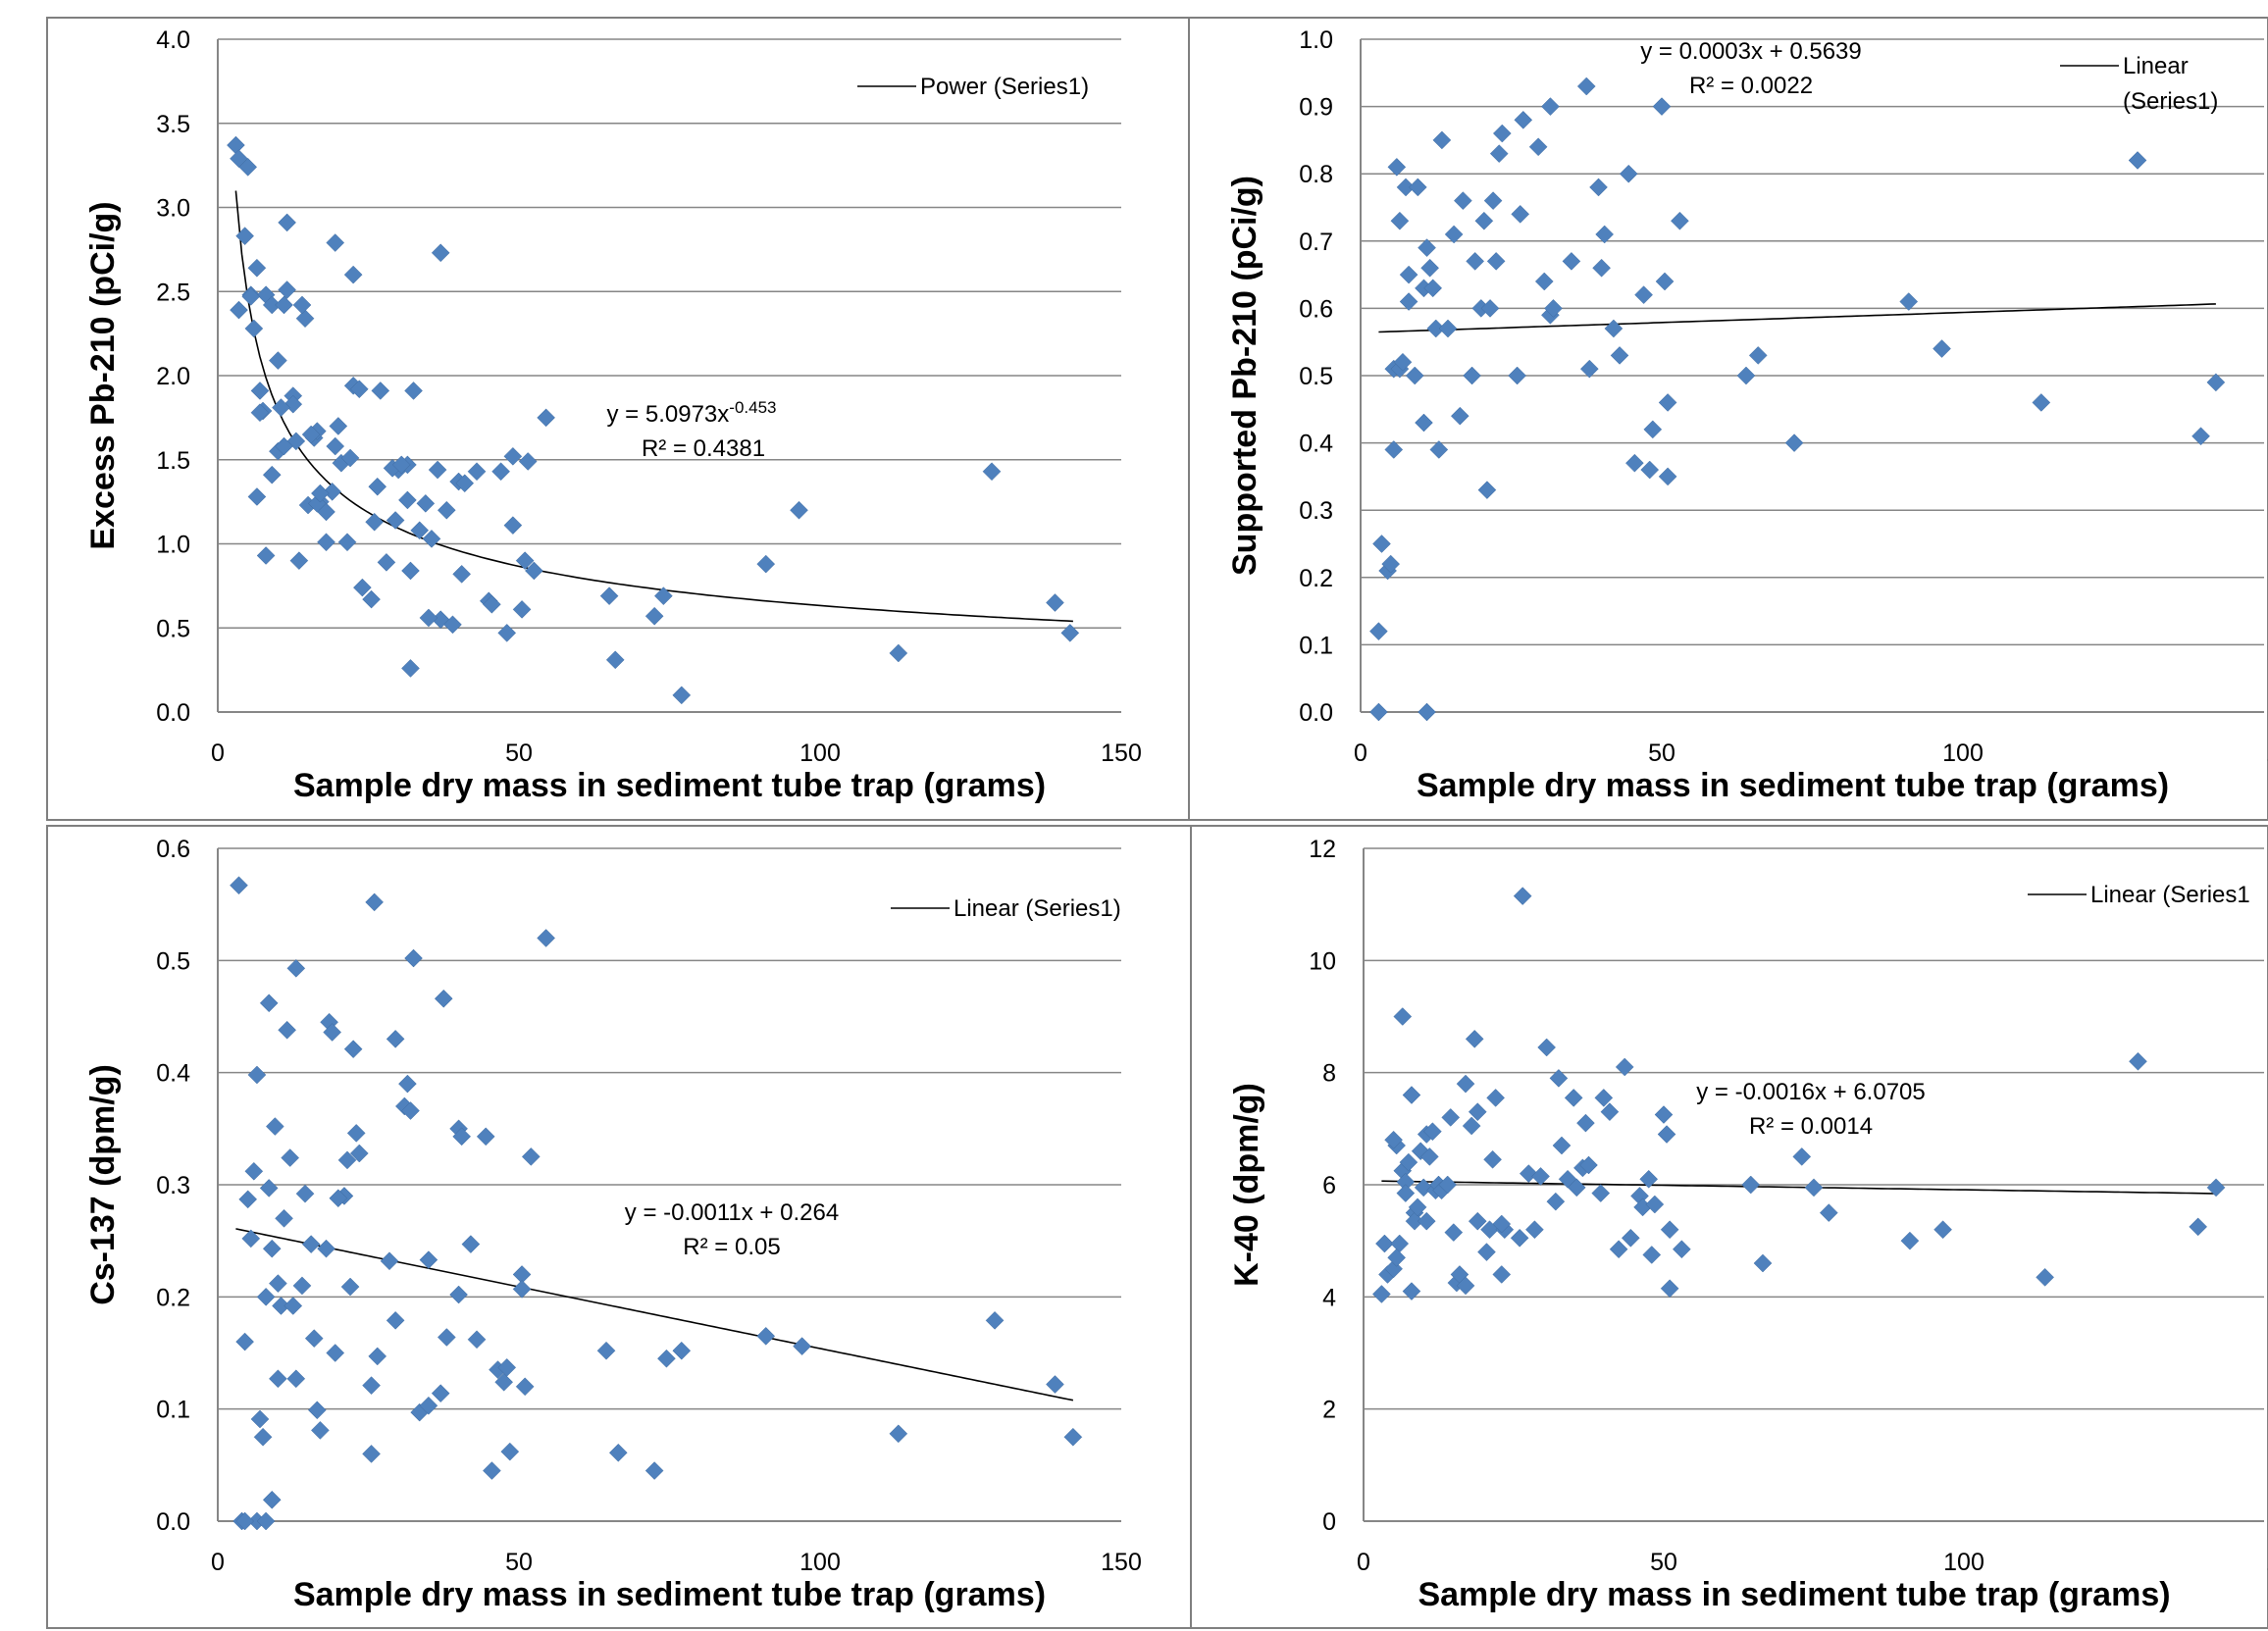 Image resolution: width=2268 pixels, height=1631 pixels. What do you see at coordinates (173, 461) in the screenshot?
I see `y-tick-label: 1.5` at bounding box center [173, 461].